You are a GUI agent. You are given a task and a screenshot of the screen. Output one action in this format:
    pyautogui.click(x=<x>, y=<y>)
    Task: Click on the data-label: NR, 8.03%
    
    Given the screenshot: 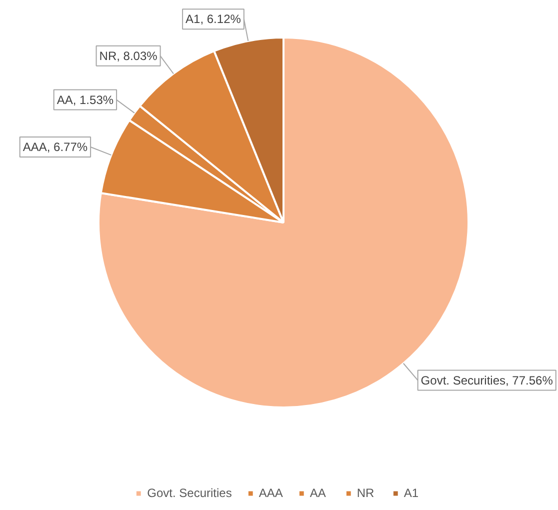 What is the action you would take?
    pyautogui.click(x=128, y=55)
    